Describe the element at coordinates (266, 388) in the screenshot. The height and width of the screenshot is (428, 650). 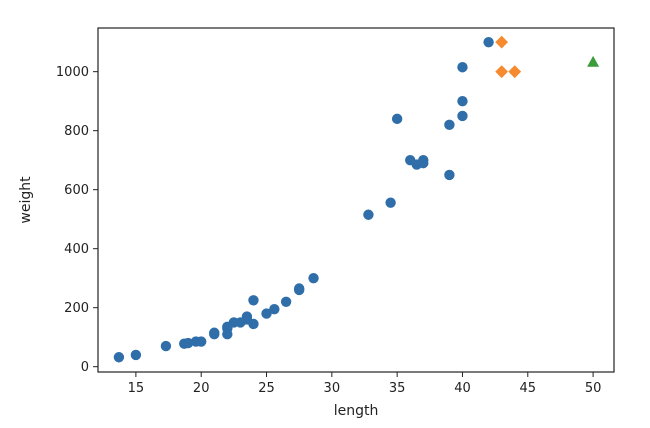
I see `x-tick-label: 25` at that location.